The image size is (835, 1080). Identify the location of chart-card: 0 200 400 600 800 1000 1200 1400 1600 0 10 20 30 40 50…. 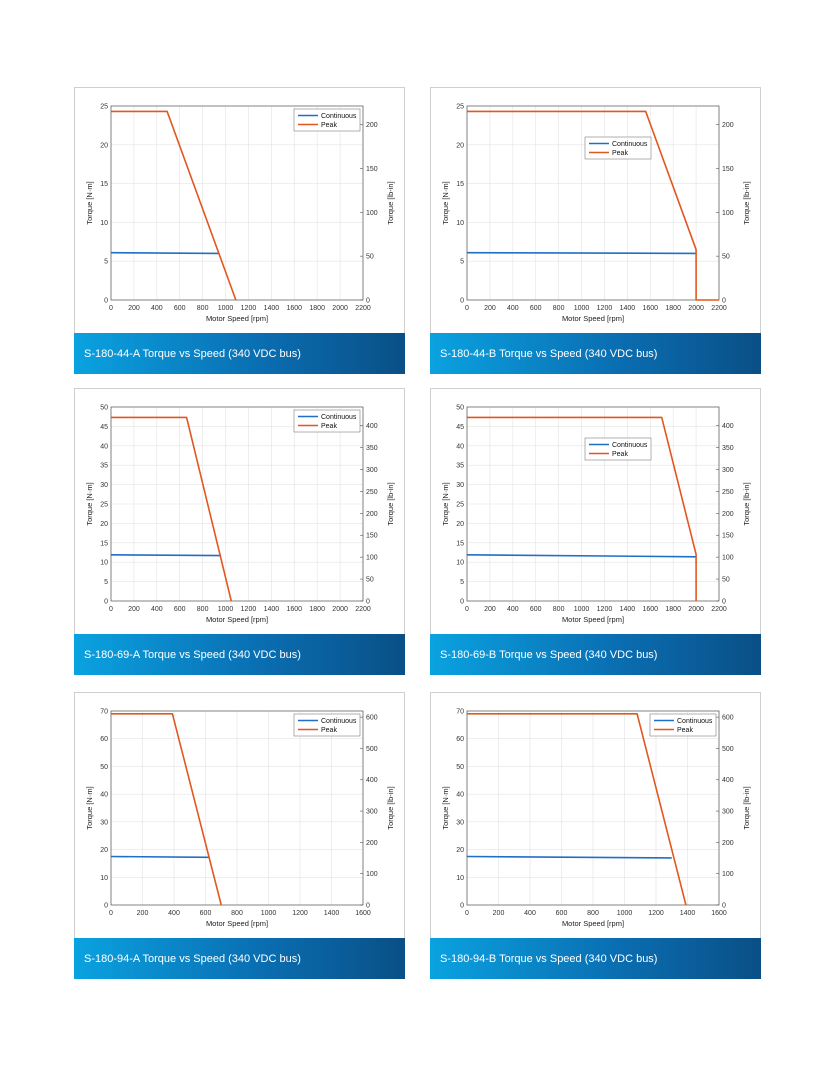
(595, 835).